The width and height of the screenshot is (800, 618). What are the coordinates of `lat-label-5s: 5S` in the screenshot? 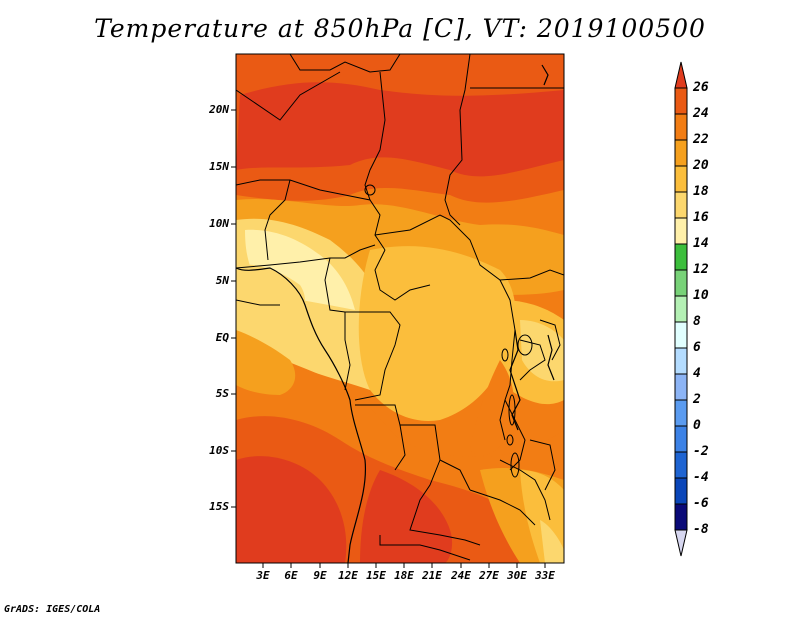 It's located at (222, 393).